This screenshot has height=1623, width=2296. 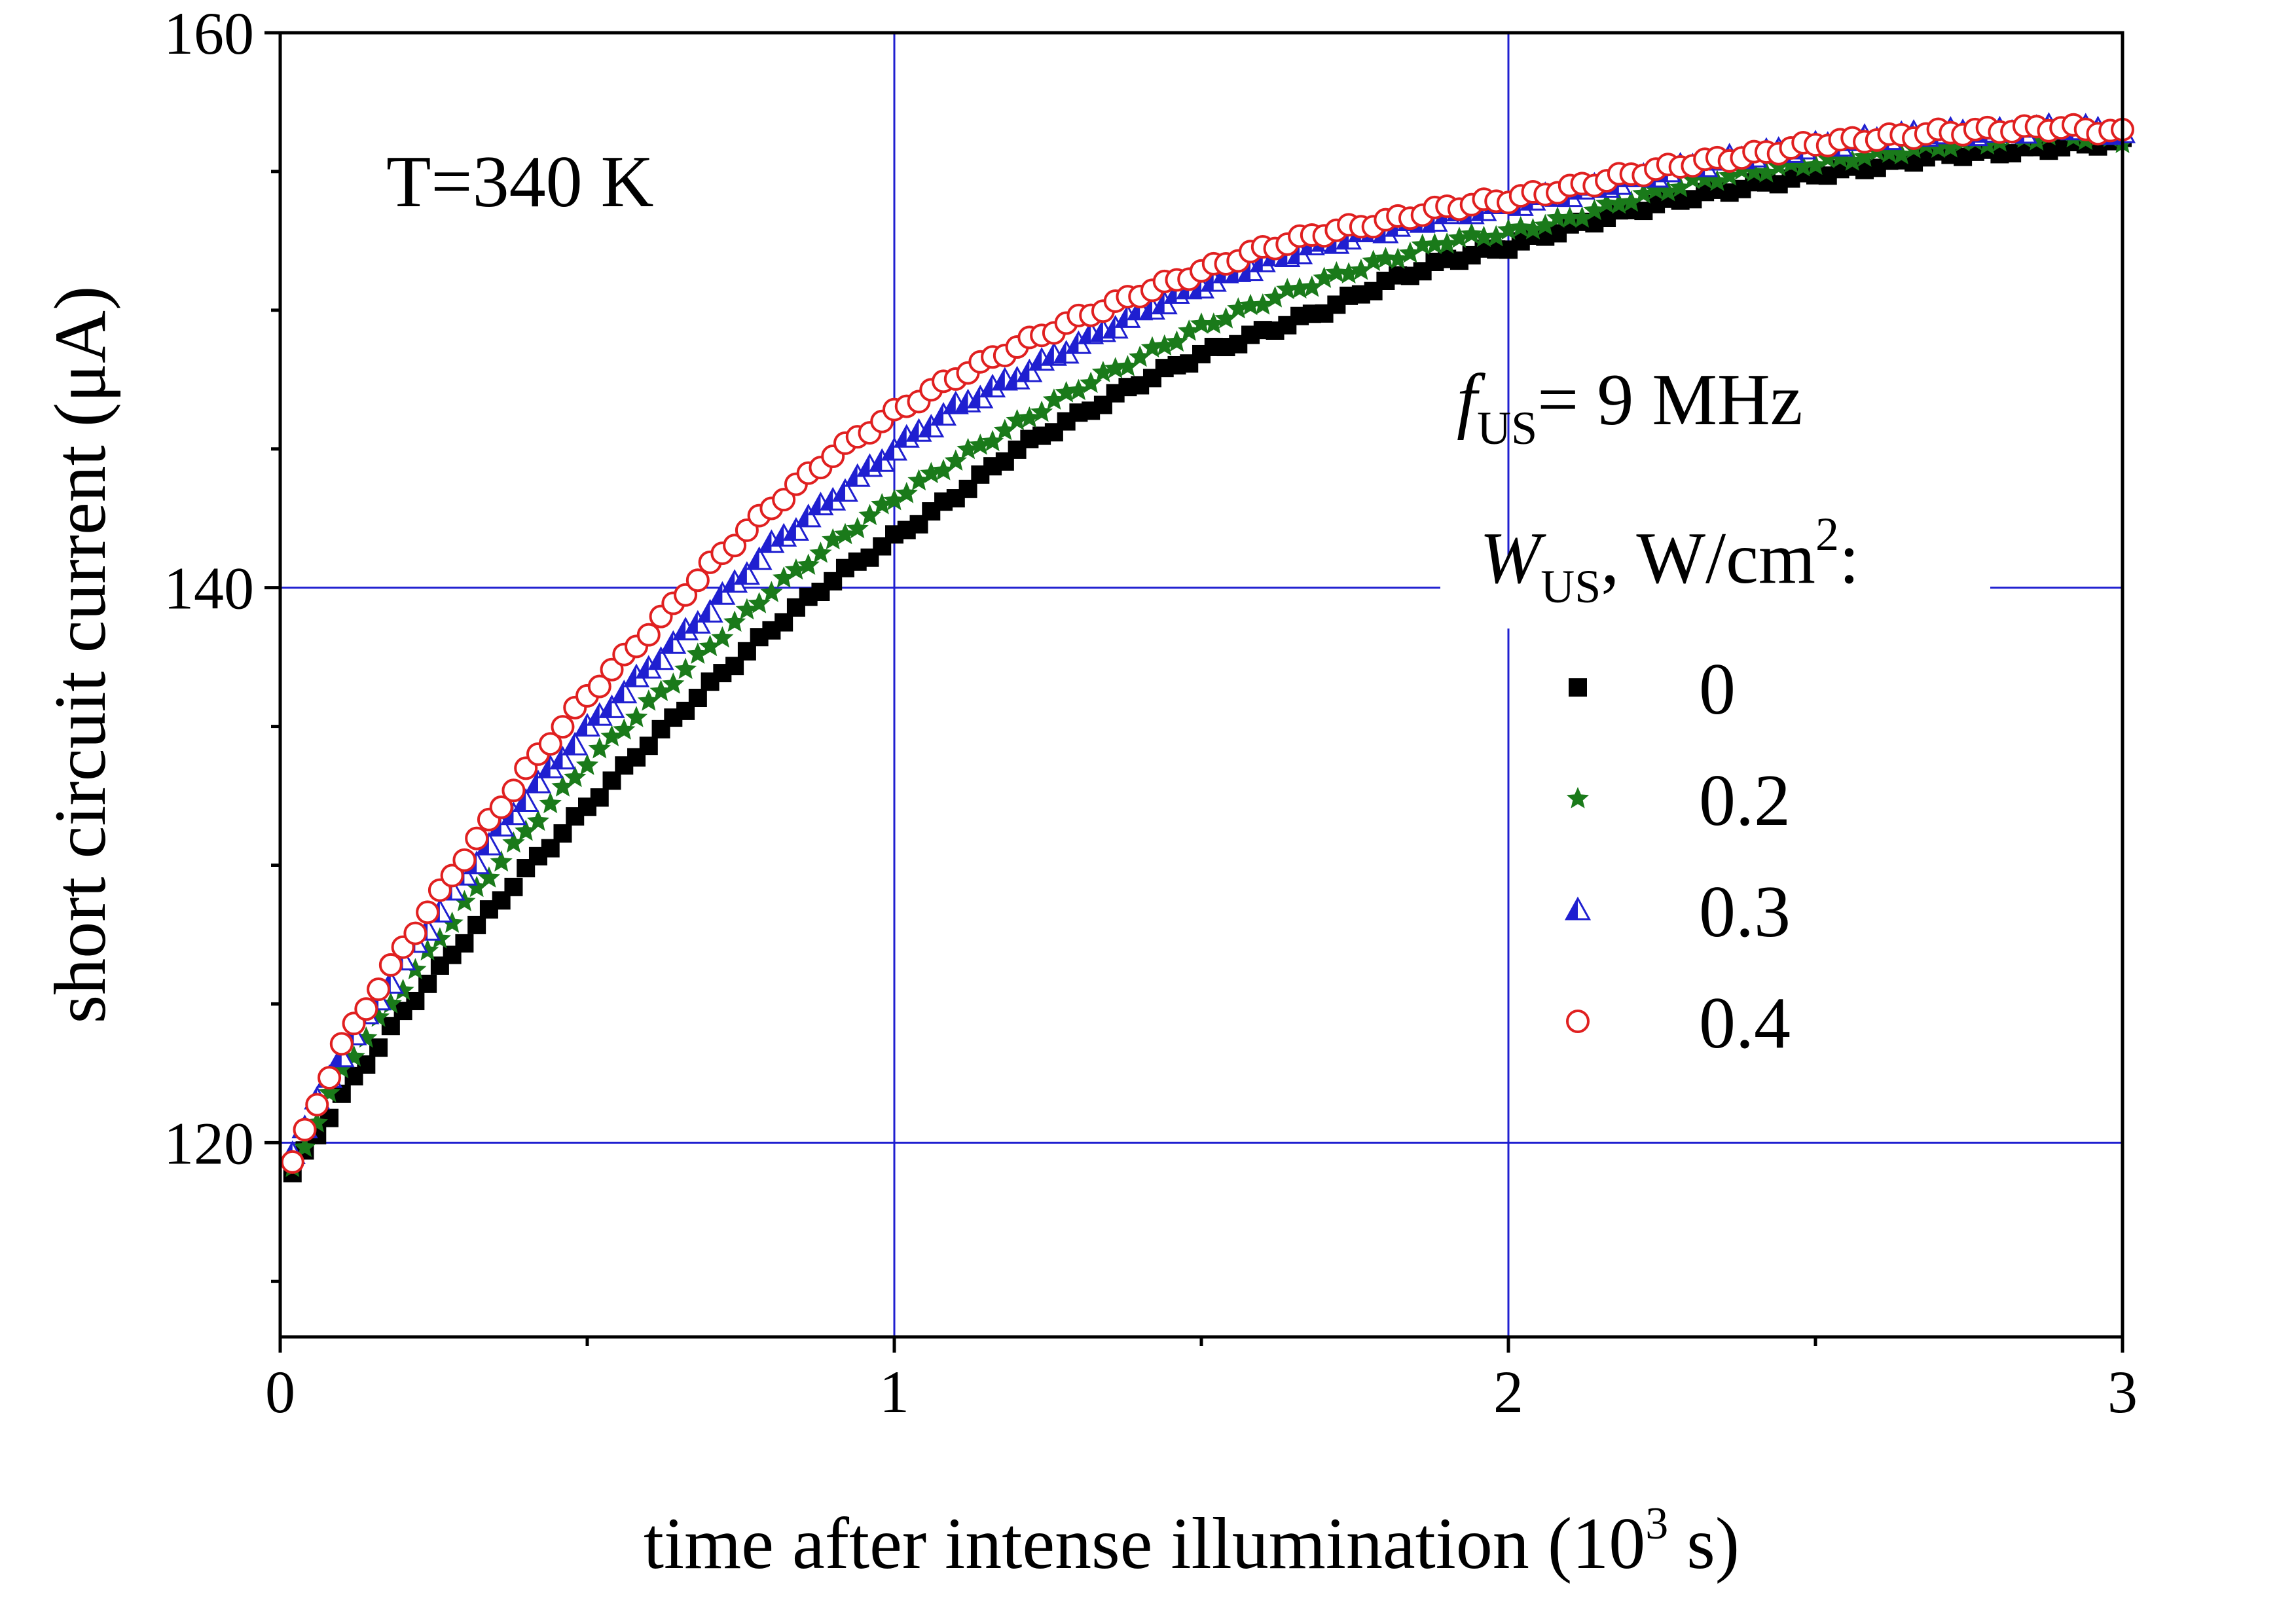 I want to click on legend-marker-0.3, so click(x=1578, y=908).